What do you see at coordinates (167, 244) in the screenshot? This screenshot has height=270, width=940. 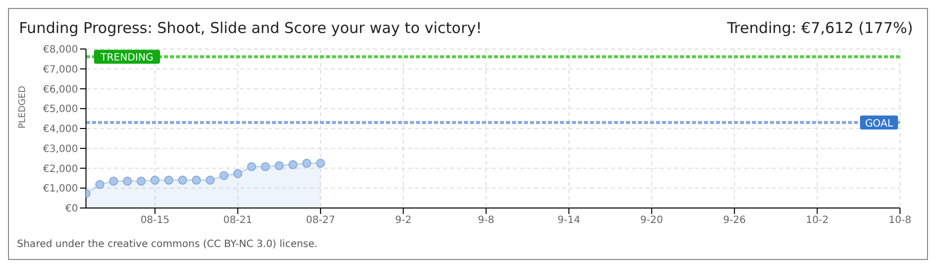 I see `text: Shared under the creative commons (CC BY-NC 3.0) license.` at bounding box center [167, 244].